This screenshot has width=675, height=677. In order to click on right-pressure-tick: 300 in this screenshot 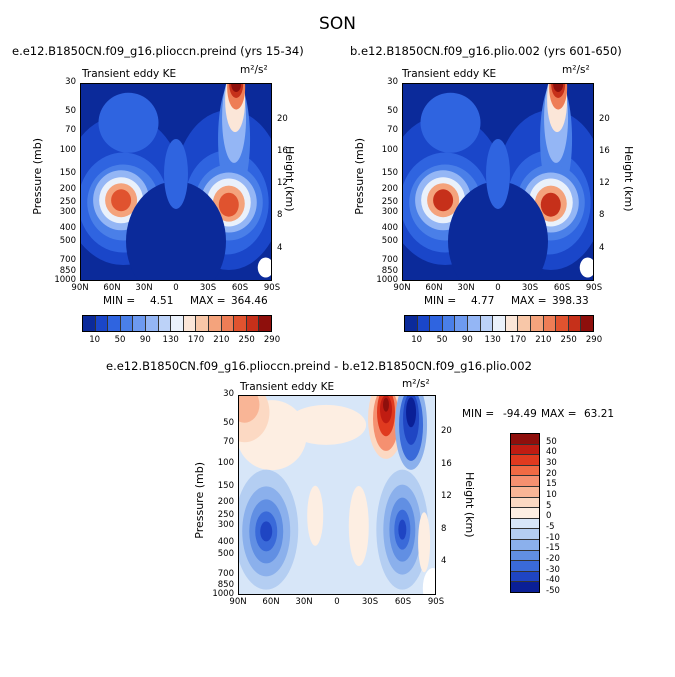, I will do `click(389, 212)`.